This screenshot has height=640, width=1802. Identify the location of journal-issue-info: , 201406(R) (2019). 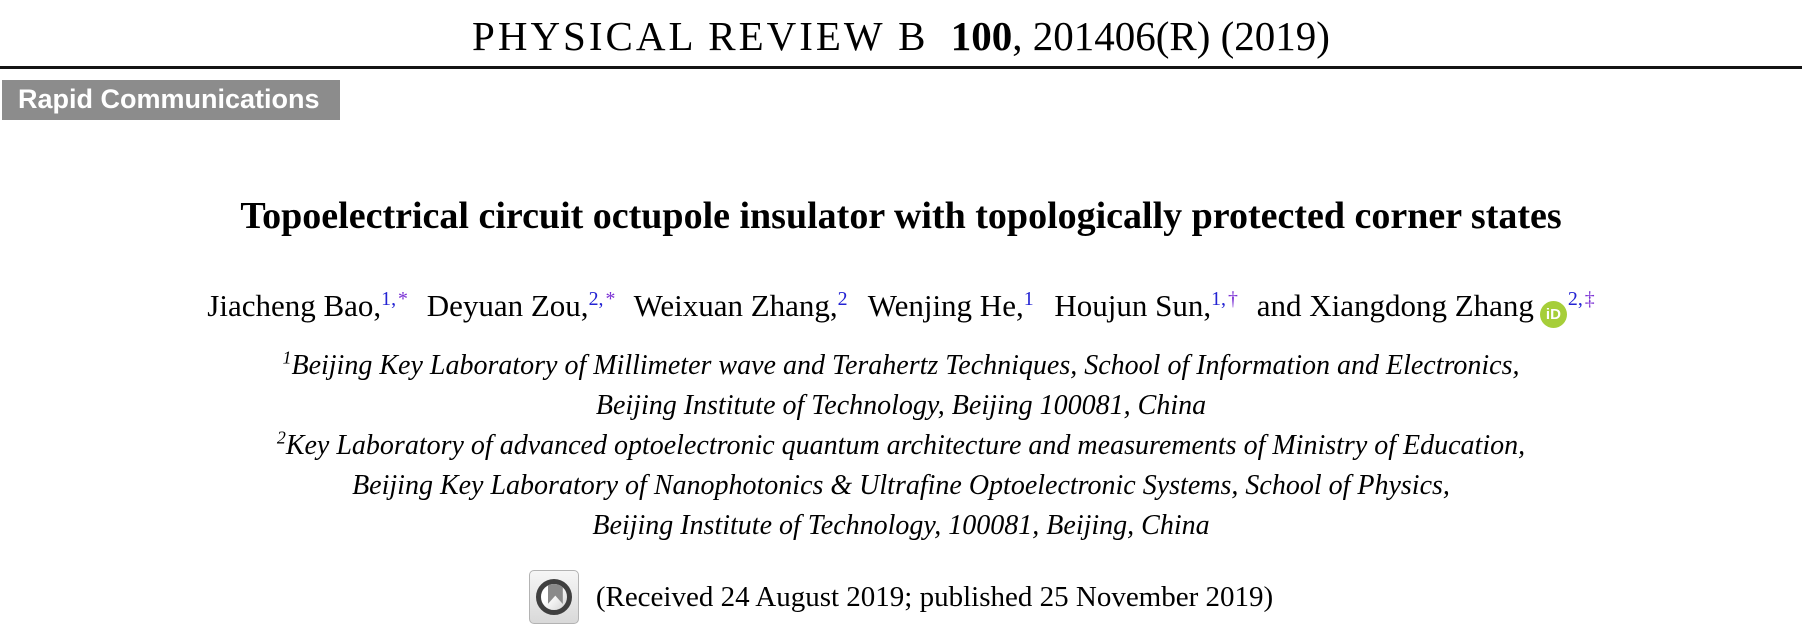
(1171, 36).